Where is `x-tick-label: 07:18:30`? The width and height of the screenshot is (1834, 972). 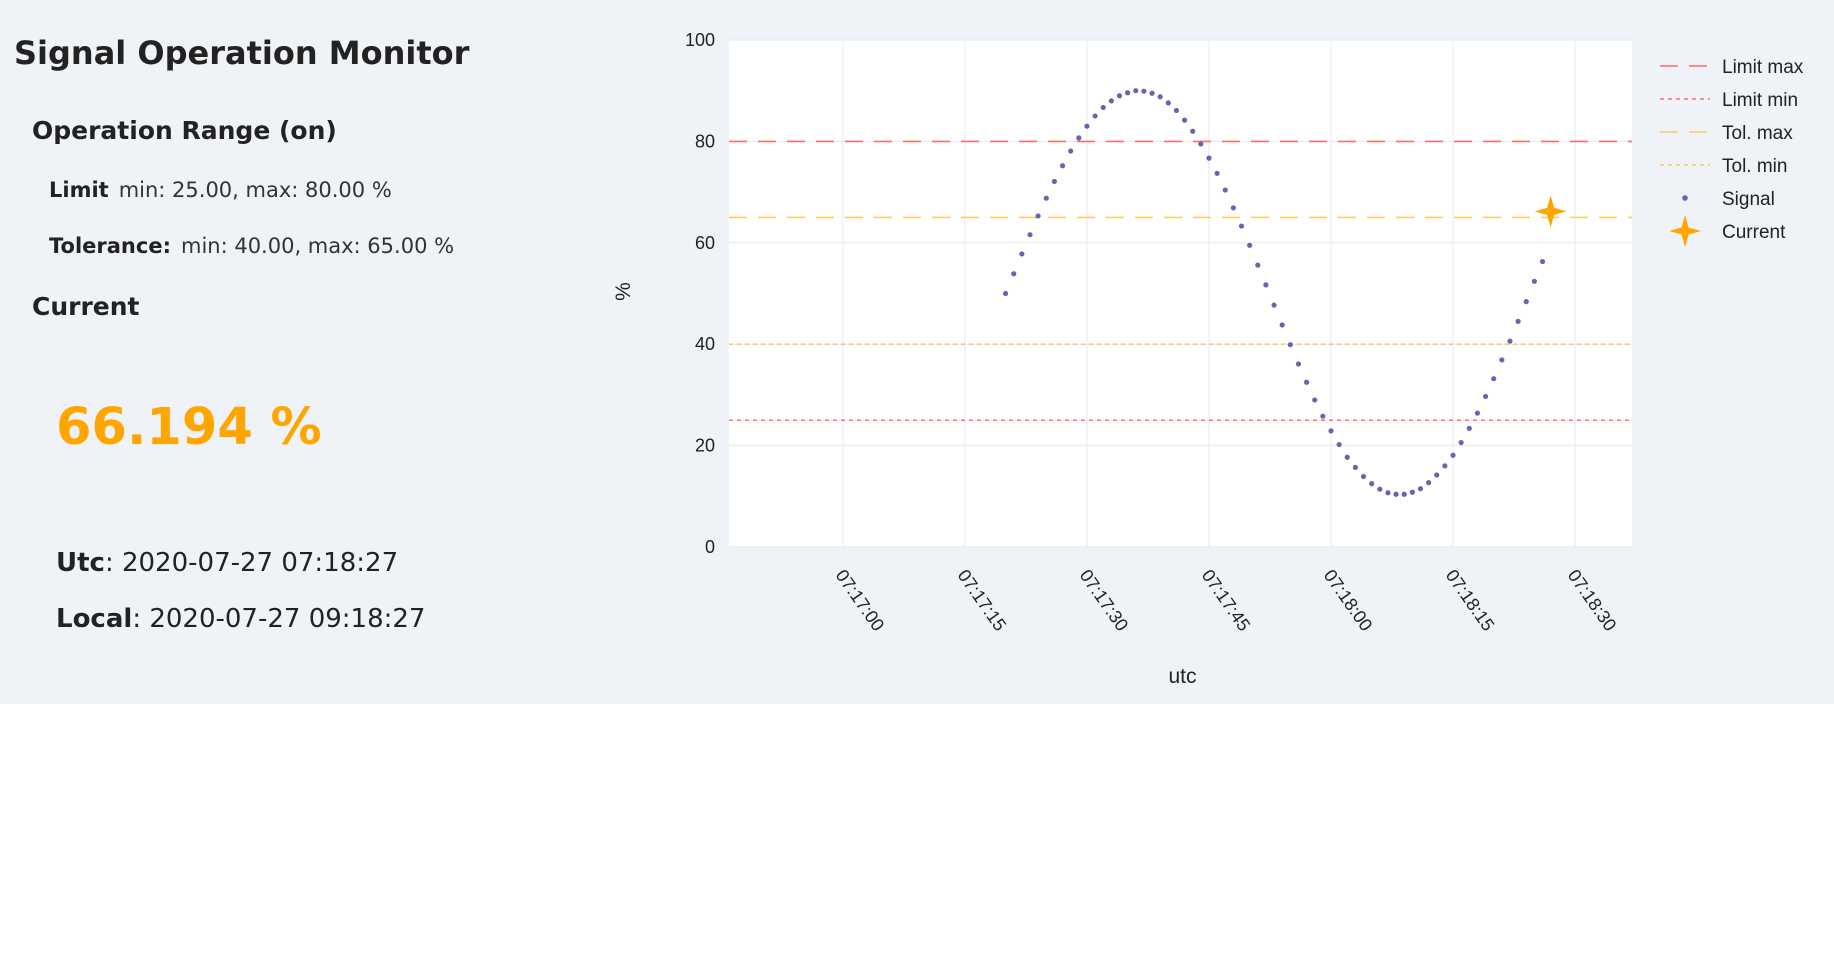 x-tick-label: 07:18:30 is located at coordinates (1592, 600).